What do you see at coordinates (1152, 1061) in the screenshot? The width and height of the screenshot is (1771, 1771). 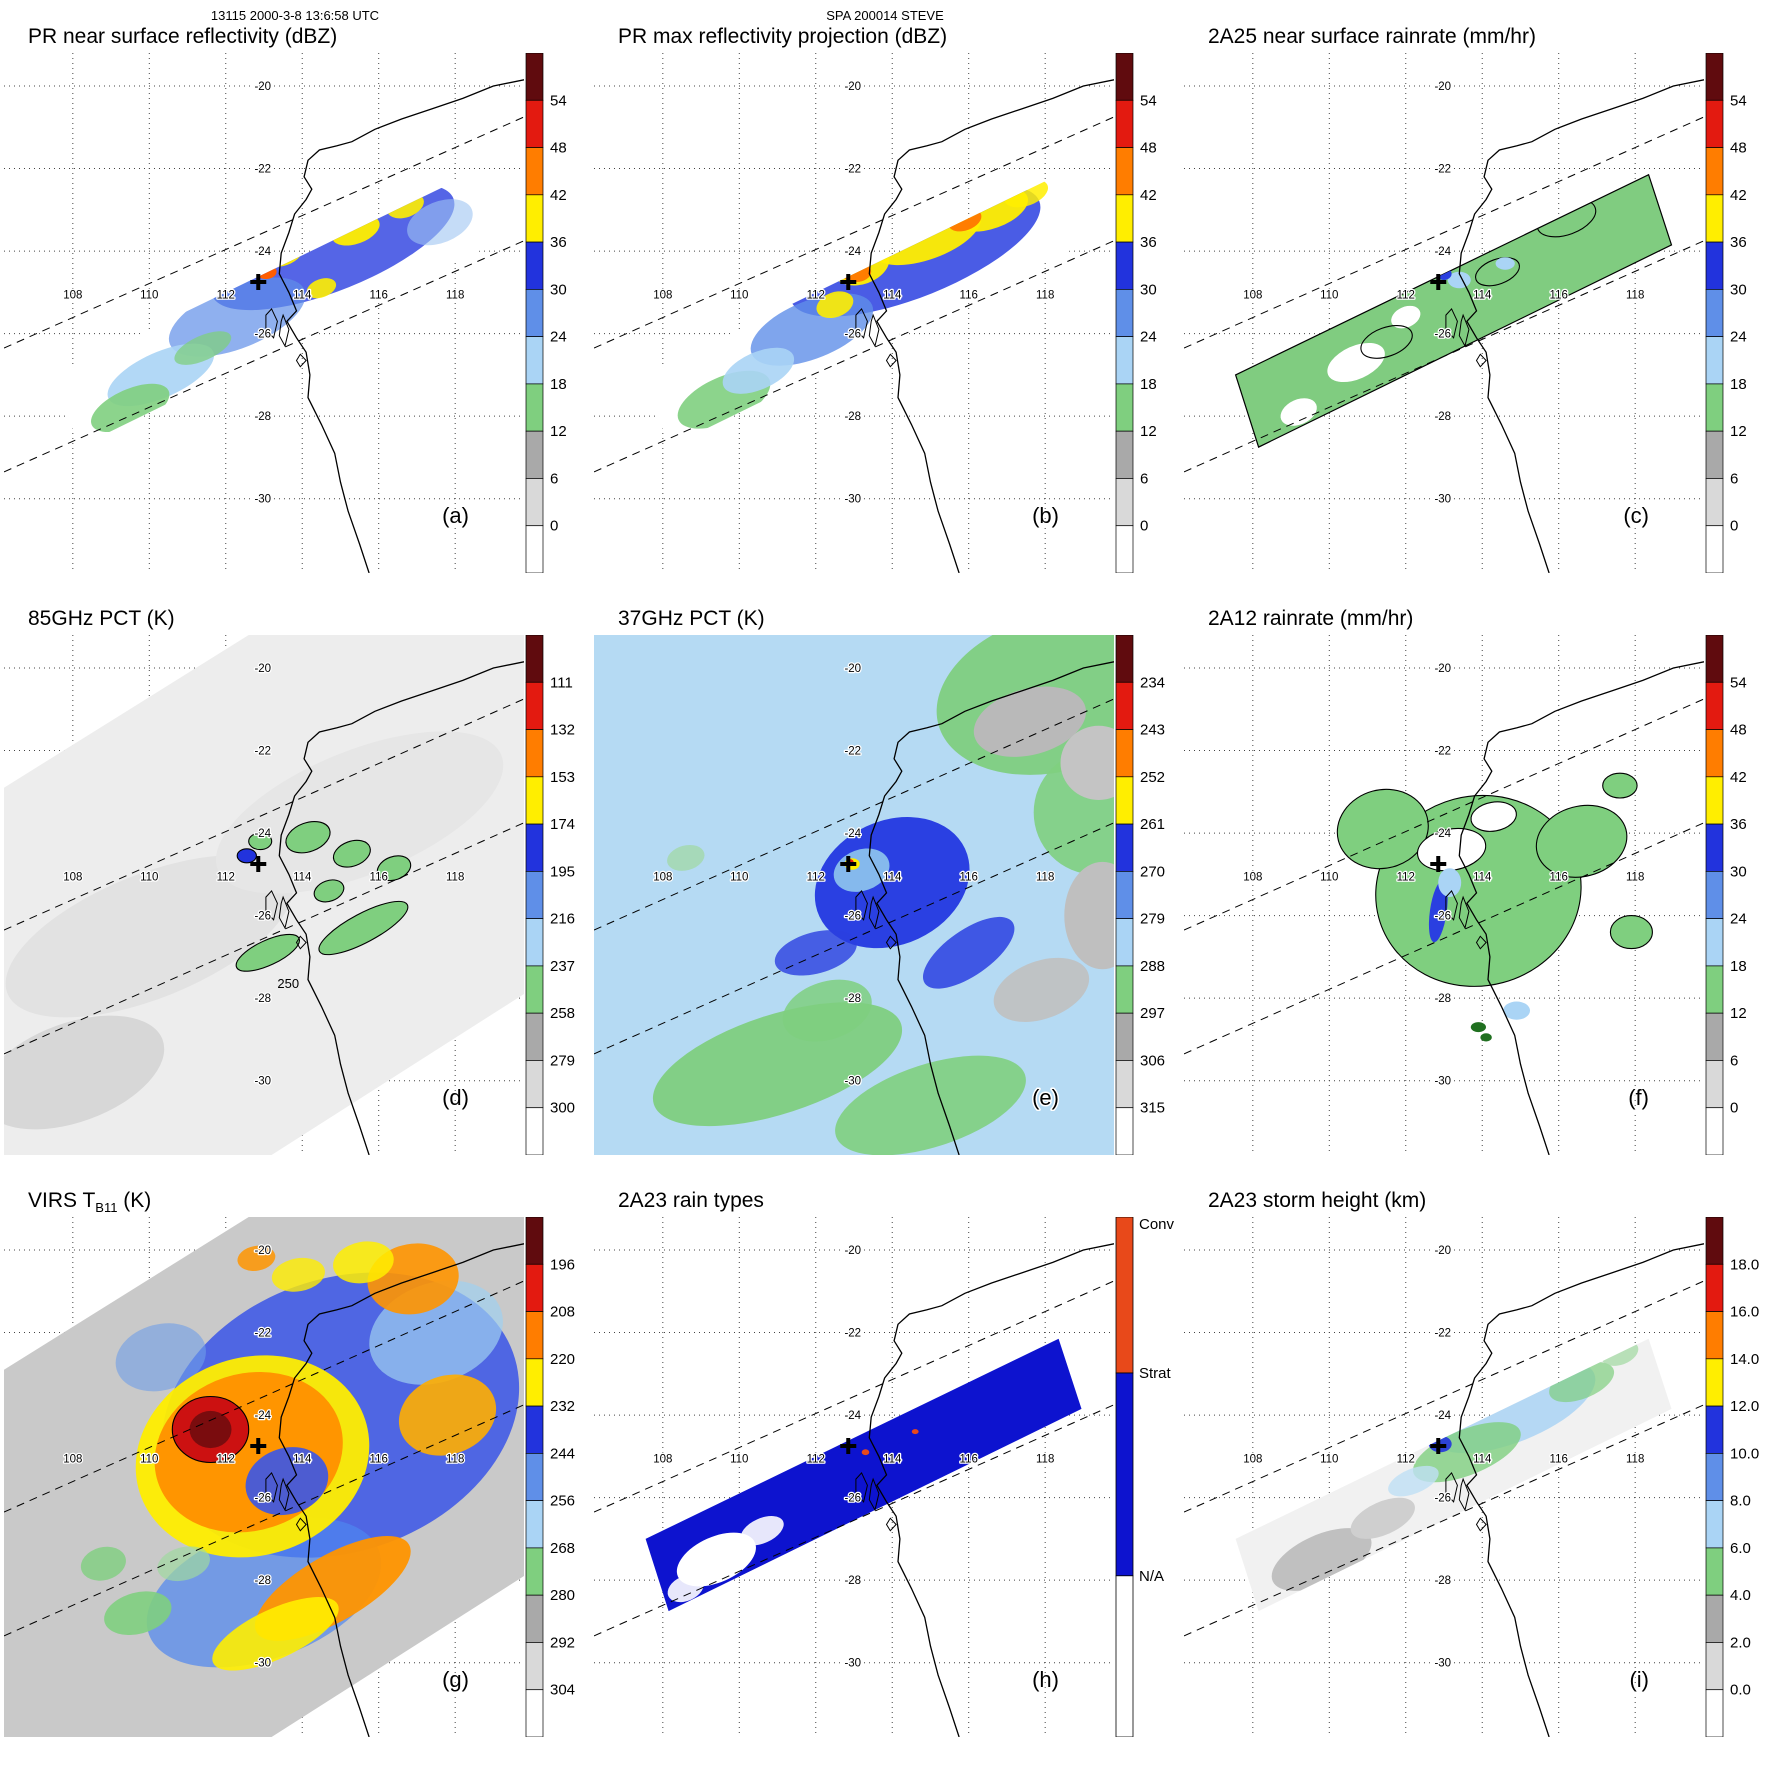 I see `colorbar-tick: 306` at bounding box center [1152, 1061].